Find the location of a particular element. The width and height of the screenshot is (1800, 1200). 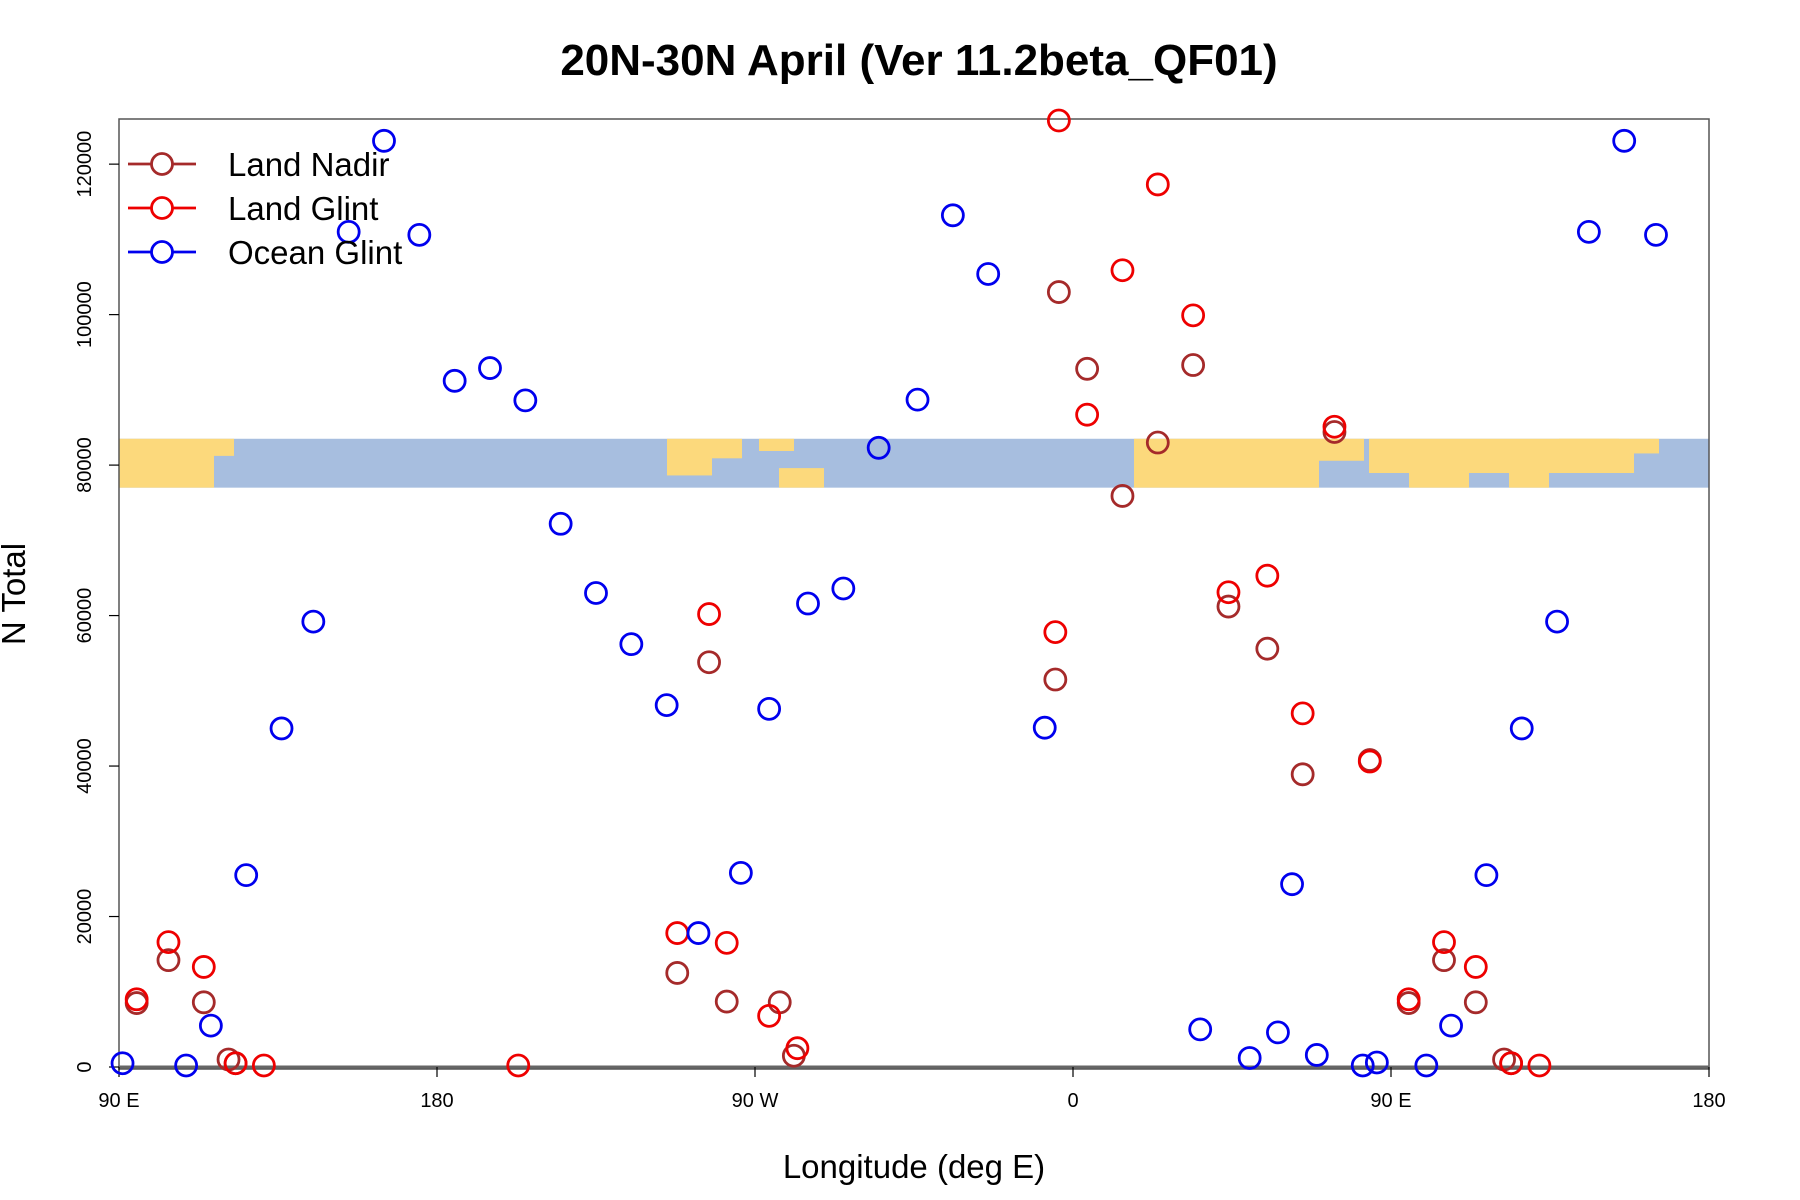

x-axis-label: Longitude (deg E) is located at coordinates (914, 1166).